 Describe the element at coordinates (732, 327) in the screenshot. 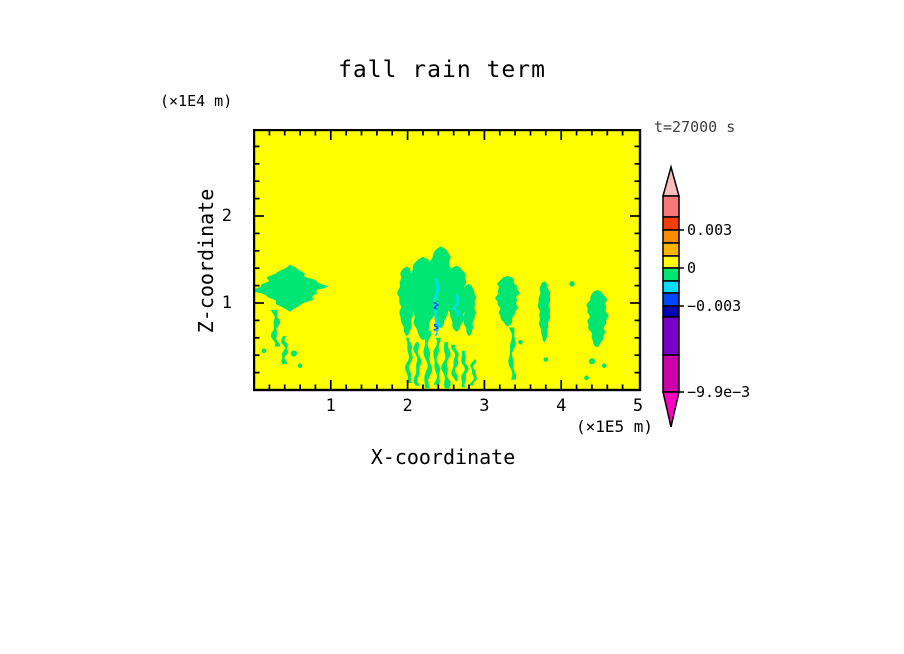

I see `colorbar-labels: 0.003 0 −0.003 −9.9e−3` at that location.